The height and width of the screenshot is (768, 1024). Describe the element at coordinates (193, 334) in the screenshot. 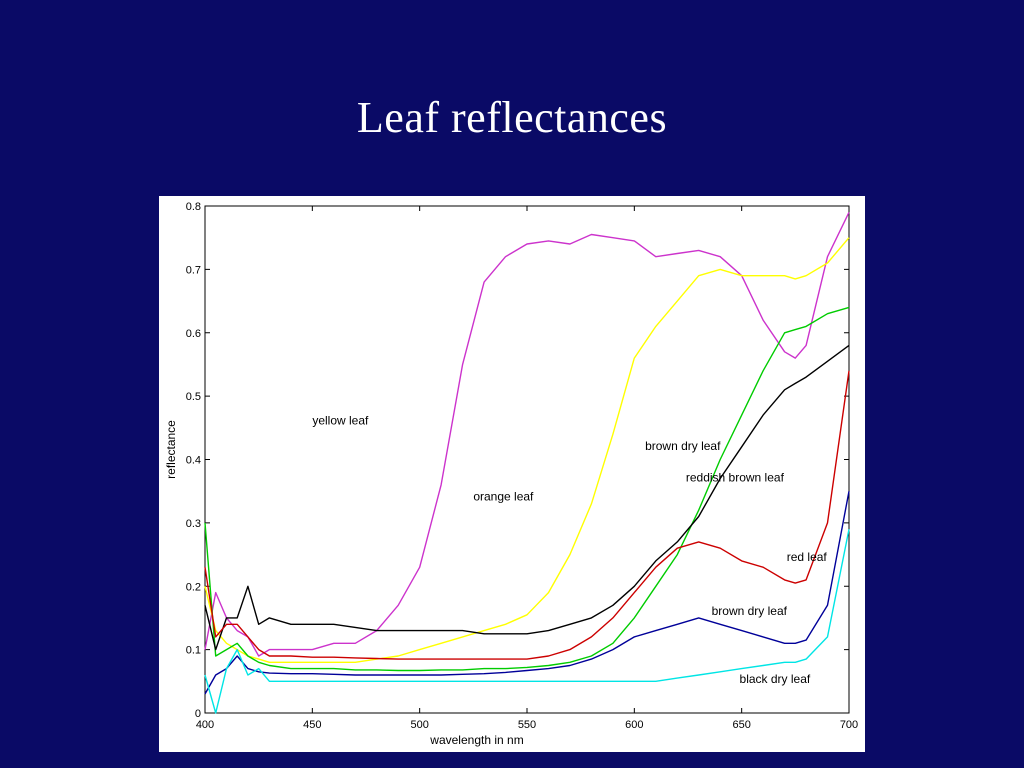

I see `y-tick-label: 0.6` at that location.